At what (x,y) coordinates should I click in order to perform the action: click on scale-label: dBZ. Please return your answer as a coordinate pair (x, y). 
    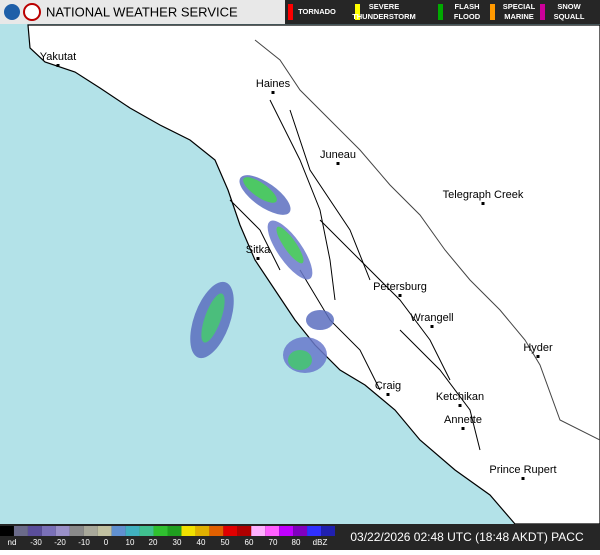
    Looking at the image, I should click on (320, 542).